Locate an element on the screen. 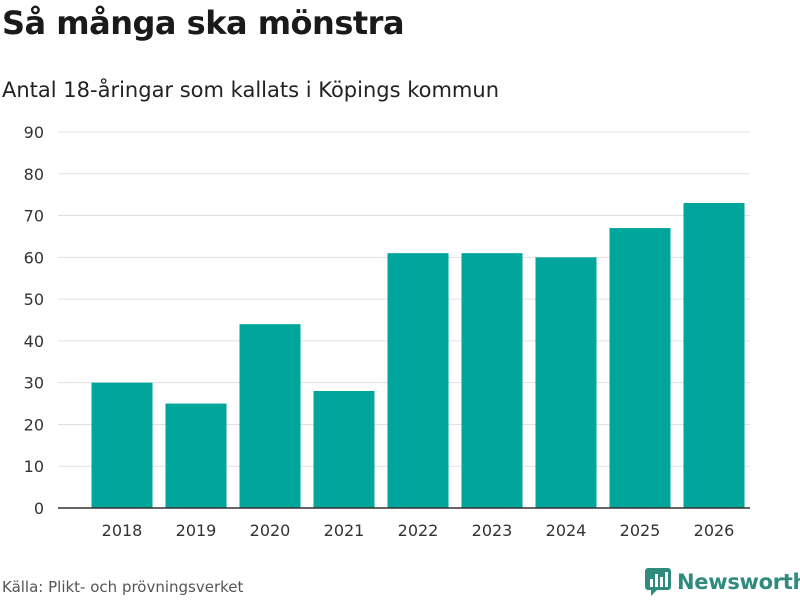  x-tick-label: 2018 is located at coordinates (122, 530).